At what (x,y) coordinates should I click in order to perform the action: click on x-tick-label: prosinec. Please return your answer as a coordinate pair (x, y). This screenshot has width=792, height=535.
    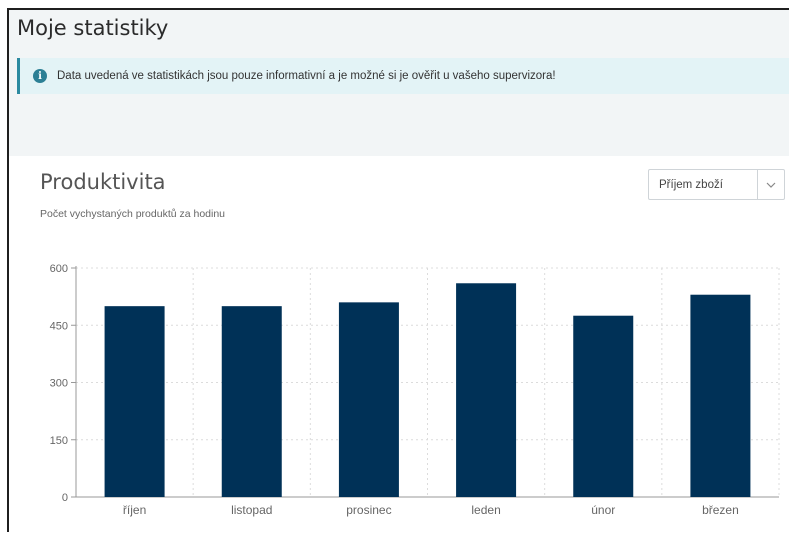
    Looking at the image, I should click on (368, 510).